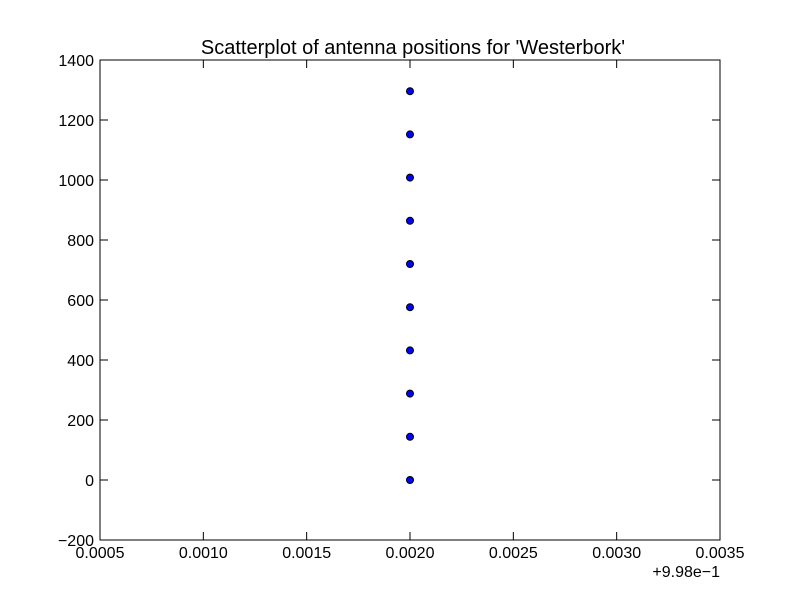 Image resolution: width=800 pixels, height=600 pixels. What do you see at coordinates (76, 61) in the screenshot?
I see `y-tick-label: 1400` at bounding box center [76, 61].